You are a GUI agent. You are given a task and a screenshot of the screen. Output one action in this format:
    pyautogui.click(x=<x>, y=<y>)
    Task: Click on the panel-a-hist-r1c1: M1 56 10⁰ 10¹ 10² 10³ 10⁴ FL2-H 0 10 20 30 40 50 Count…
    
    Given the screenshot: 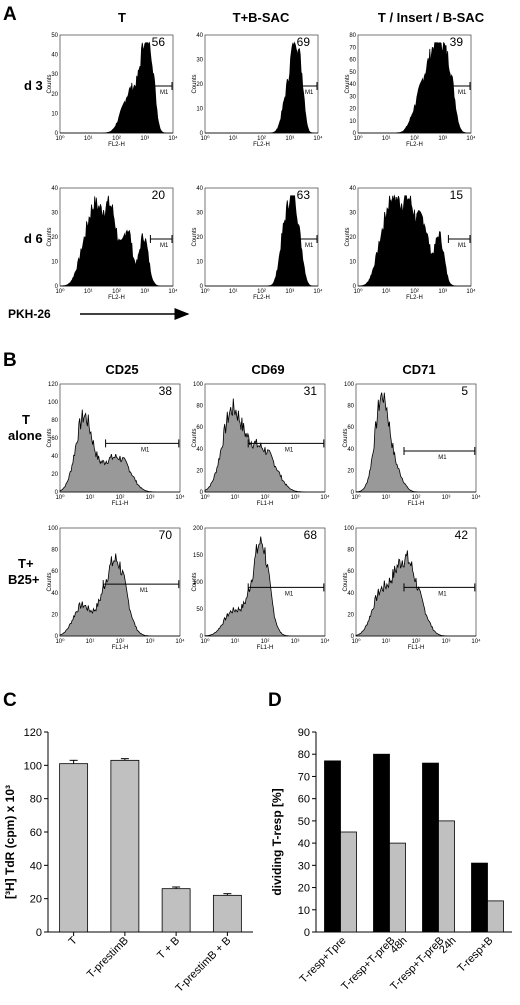 What is the action you would take?
    pyautogui.click(x=112, y=90)
    